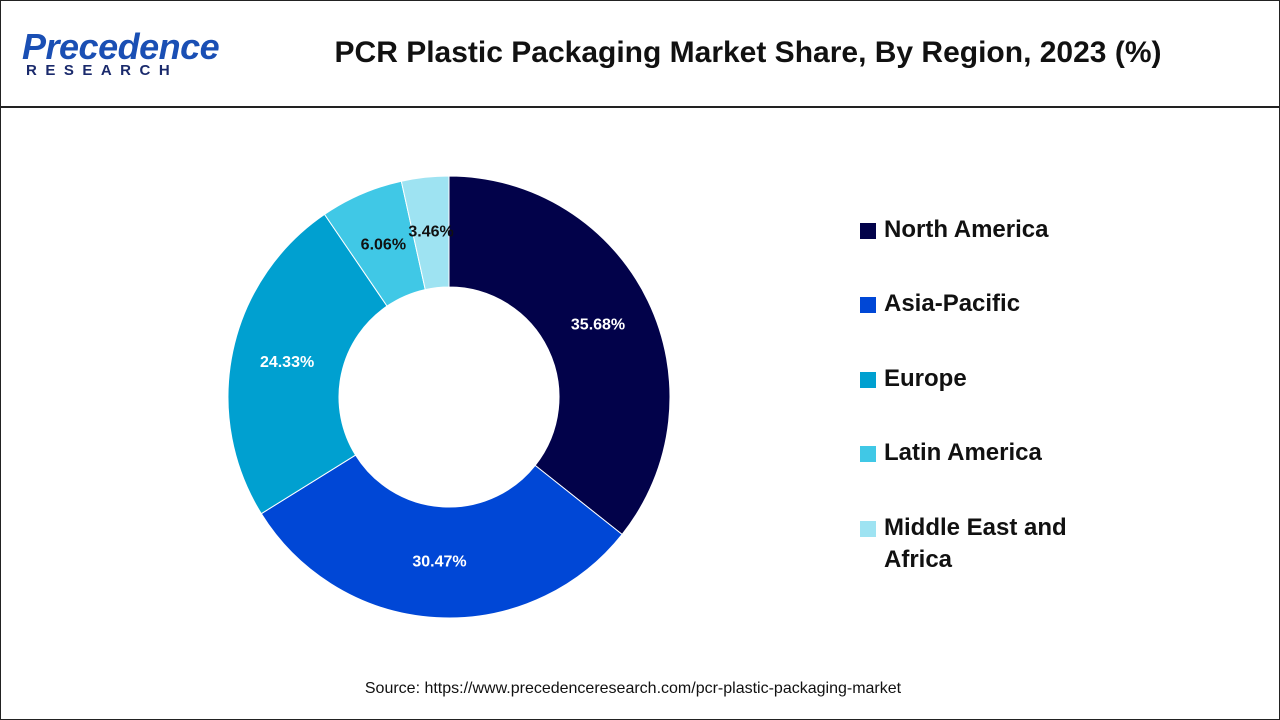 Image resolution: width=1280 pixels, height=720 pixels. I want to click on value-label: 6.06%, so click(383, 244).